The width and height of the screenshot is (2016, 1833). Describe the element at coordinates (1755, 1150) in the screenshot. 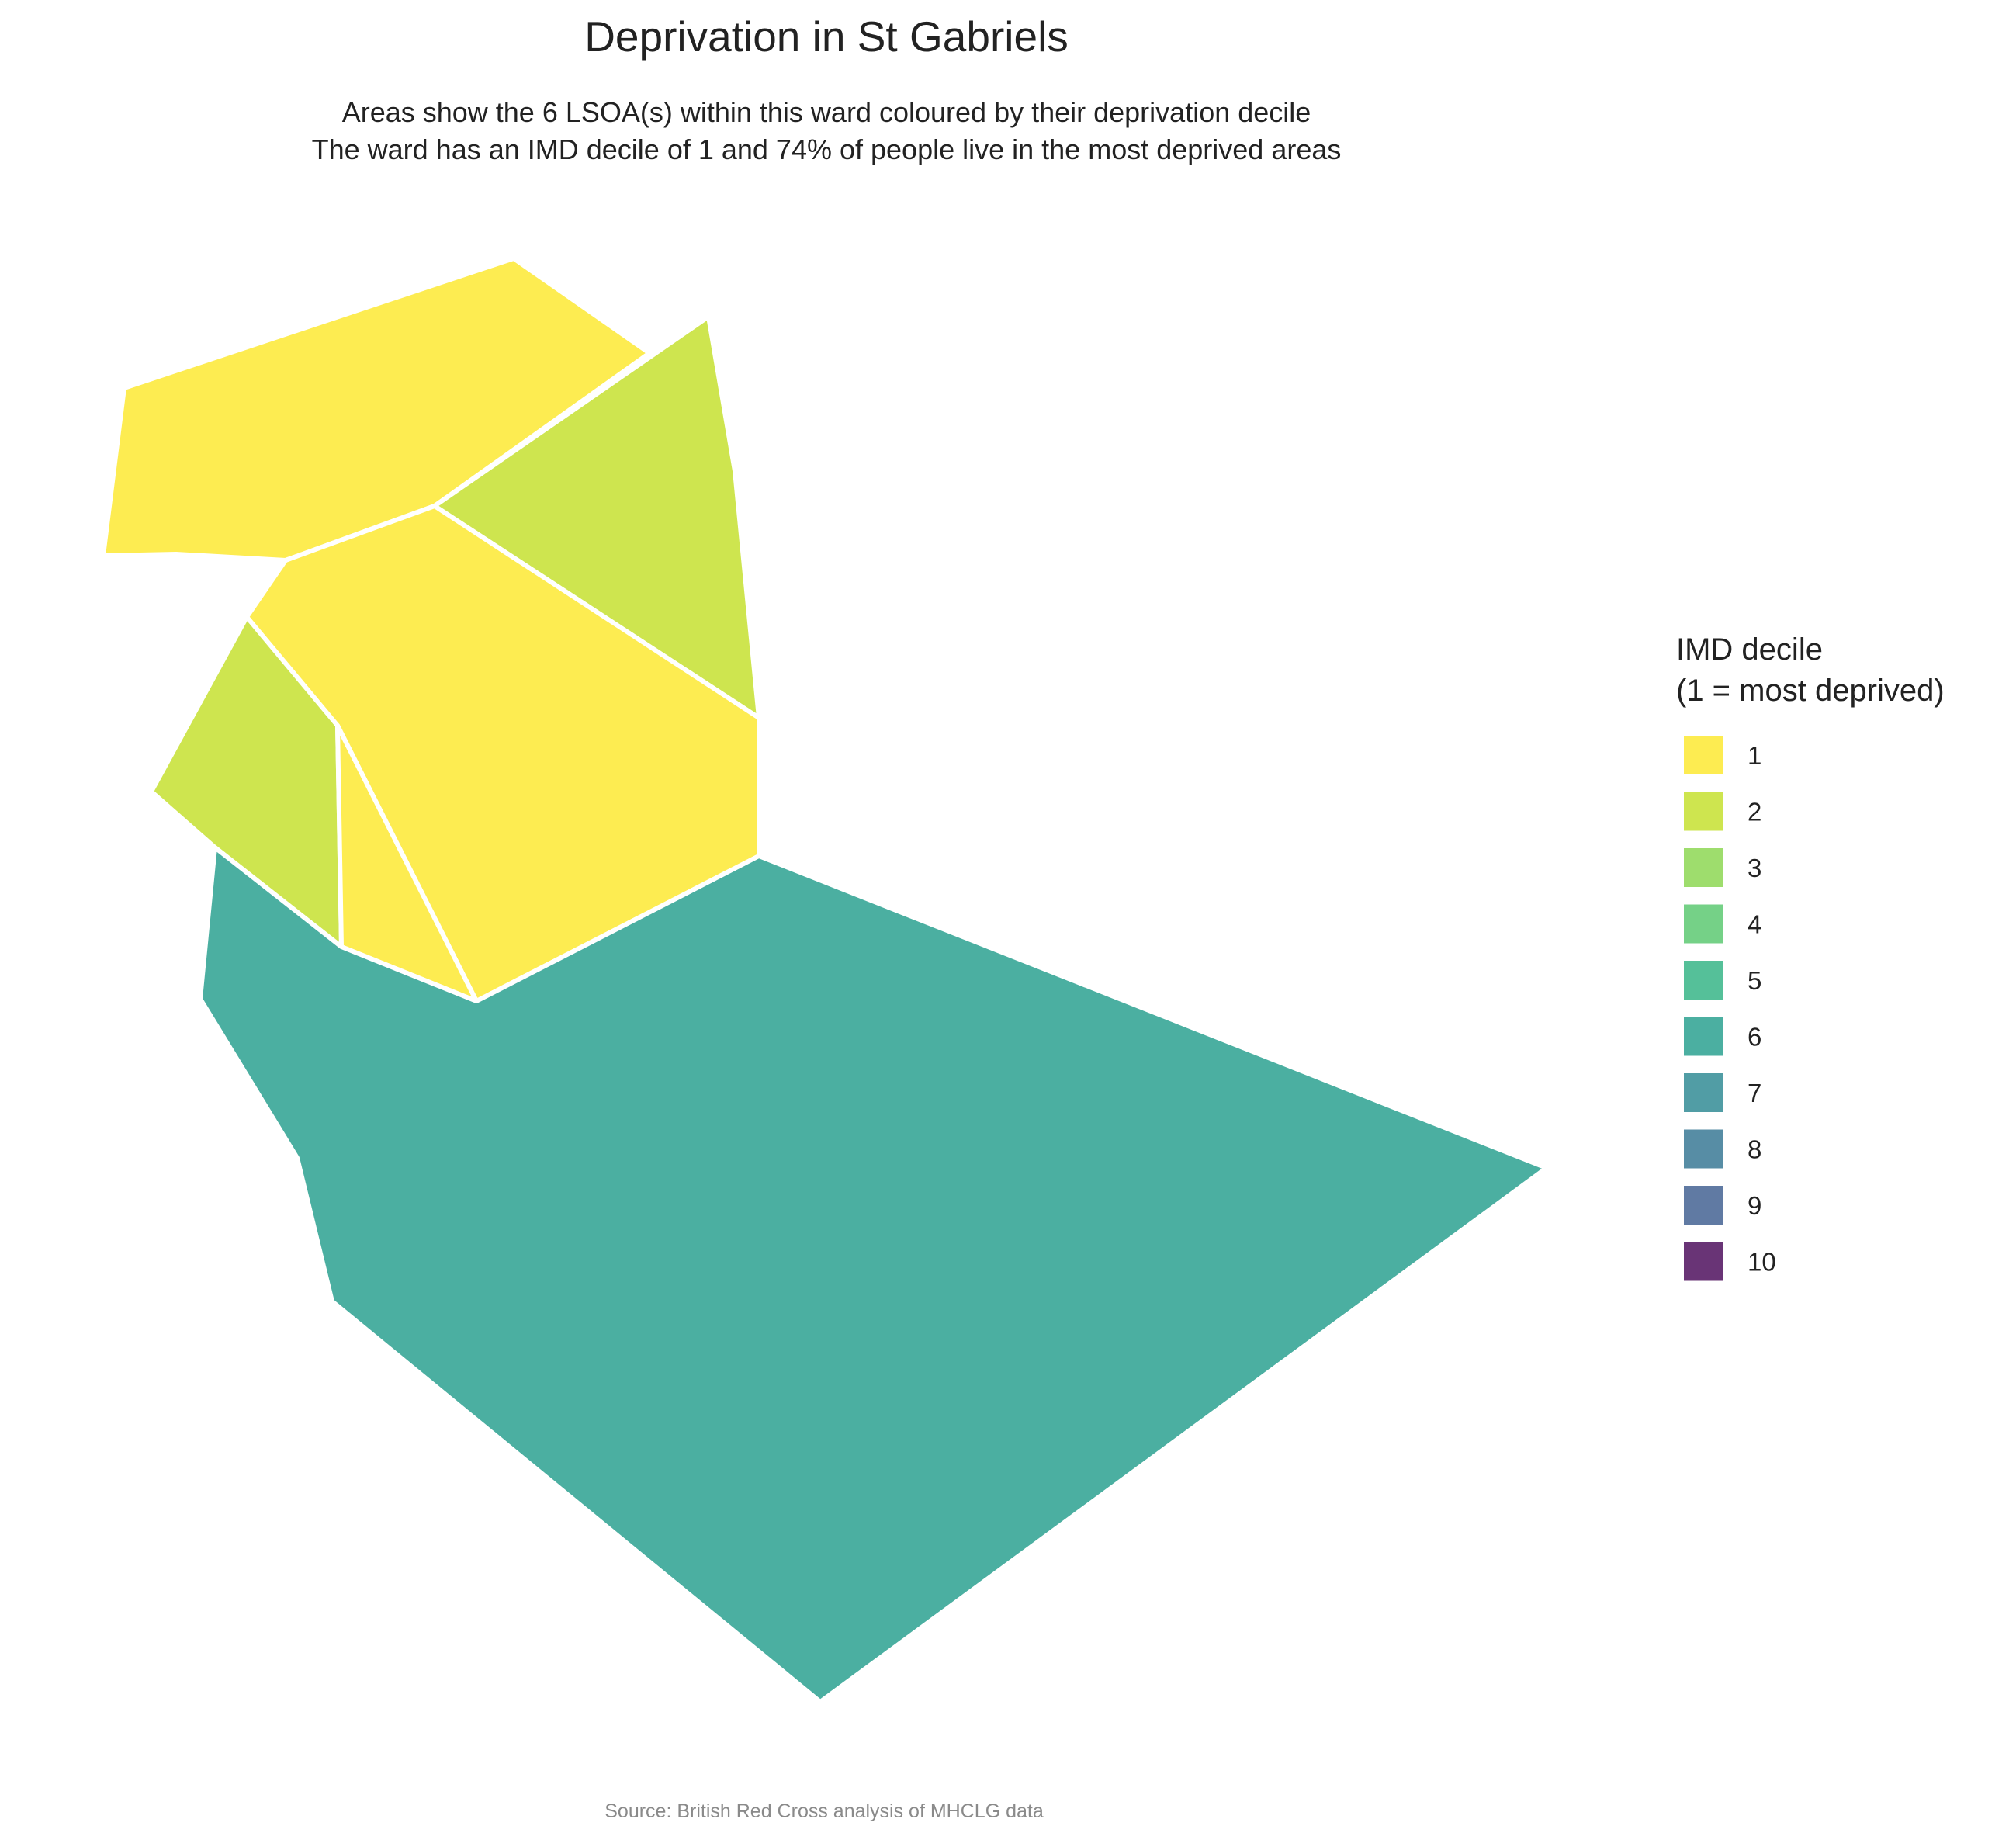

I see `legend-label-8: 8` at that location.